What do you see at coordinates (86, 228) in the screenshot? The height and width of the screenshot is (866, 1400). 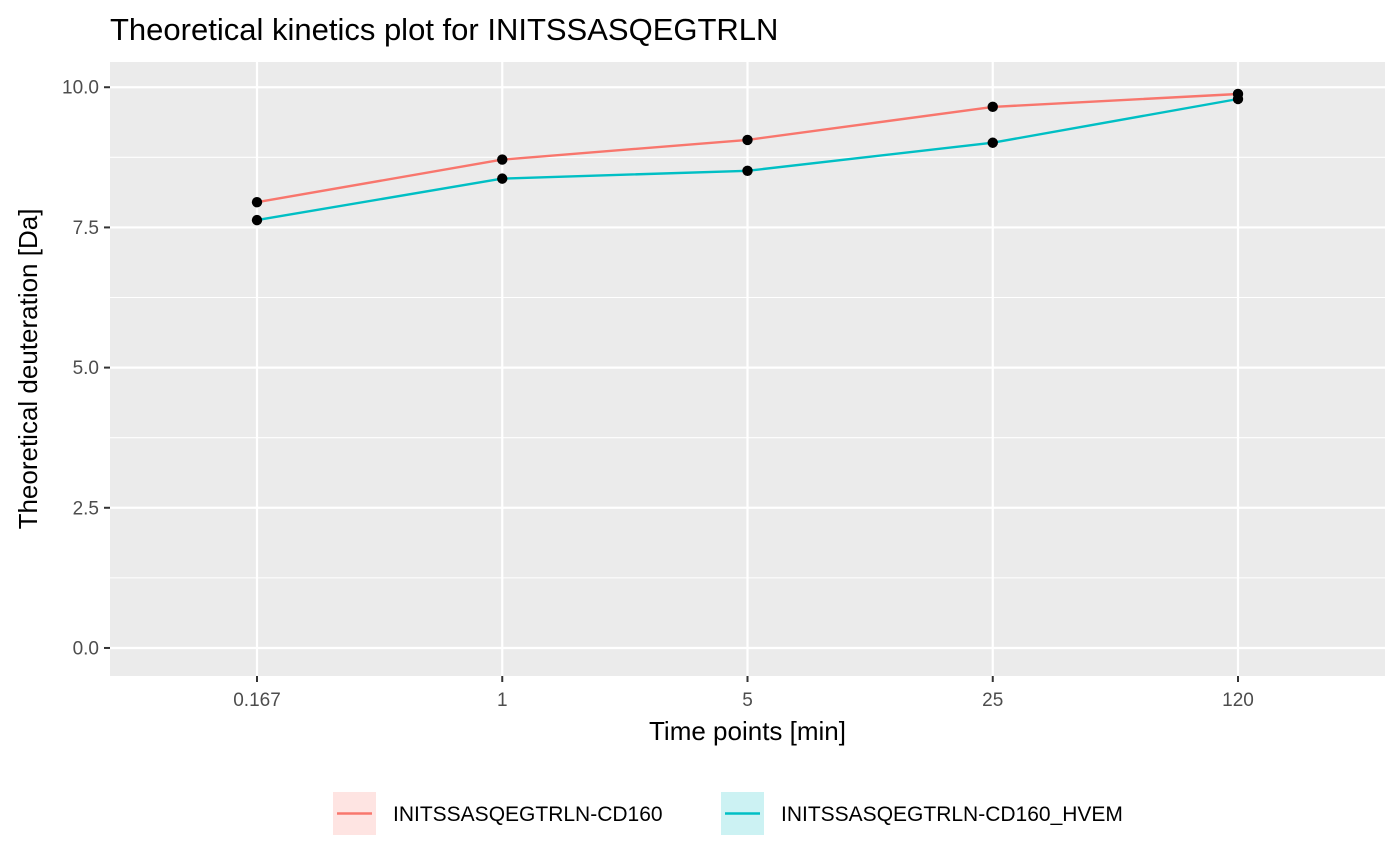 I see `y-tick-label: 7.5` at bounding box center [86, 228].